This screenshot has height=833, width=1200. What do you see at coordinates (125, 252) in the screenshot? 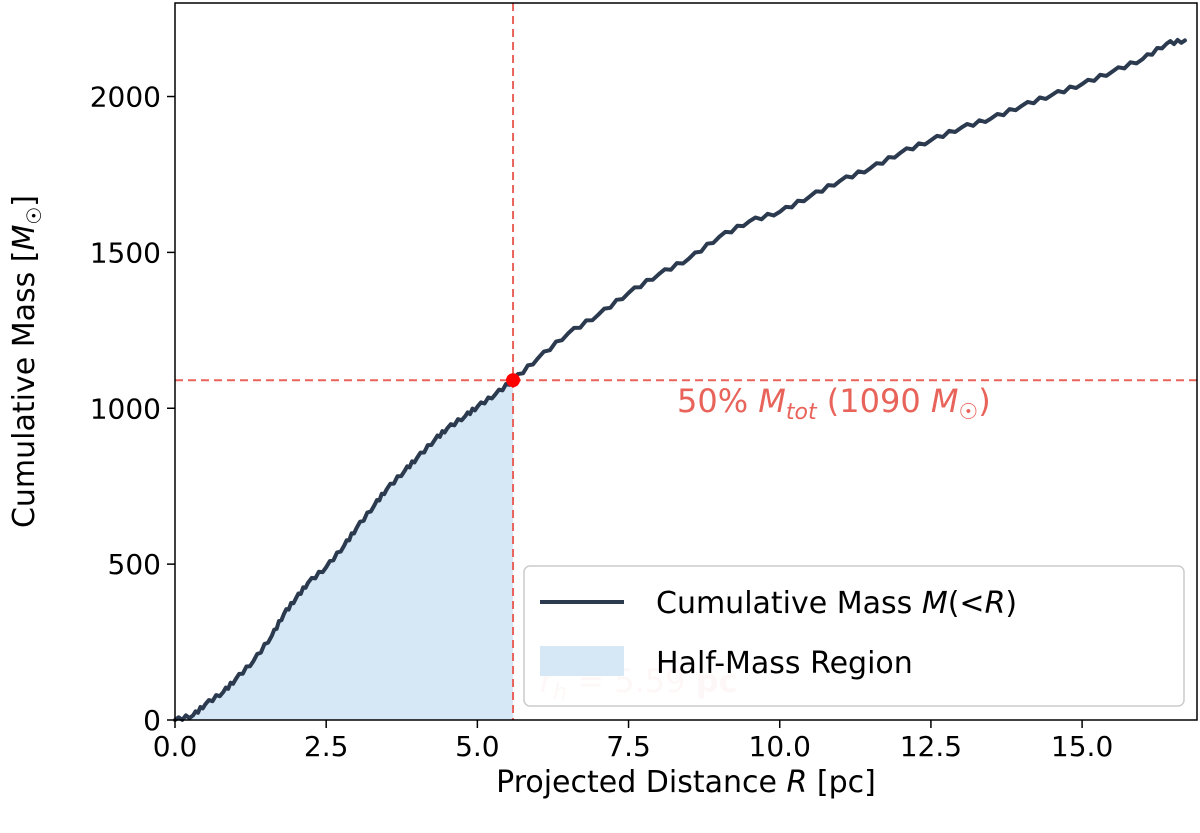
I see `y-tick-label: 1500` at bounding box center [125, 252].